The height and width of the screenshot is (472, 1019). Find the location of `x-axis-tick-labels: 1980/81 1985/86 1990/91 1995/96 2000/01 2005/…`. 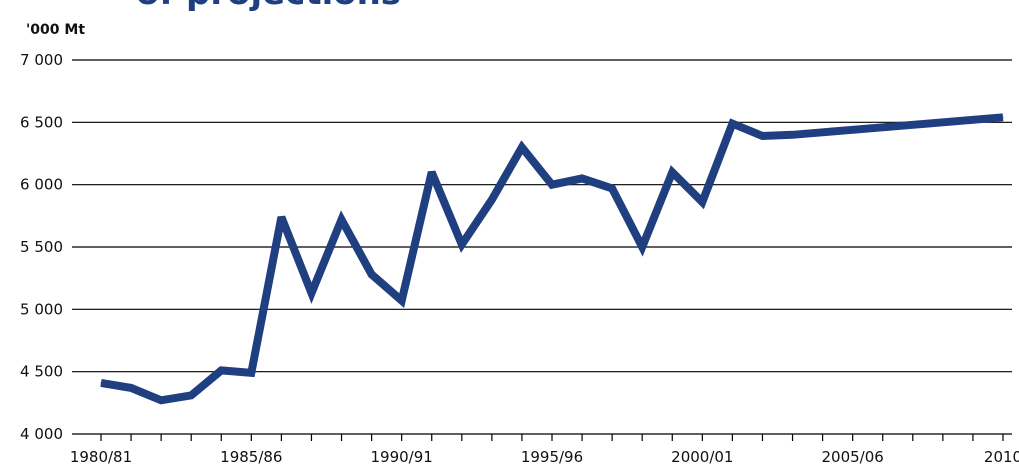

x-axis-tick-labels: 1980/81 1985/86 1990/91 1995/96 2000/01 2005/… is located at coordinates (544, 457).